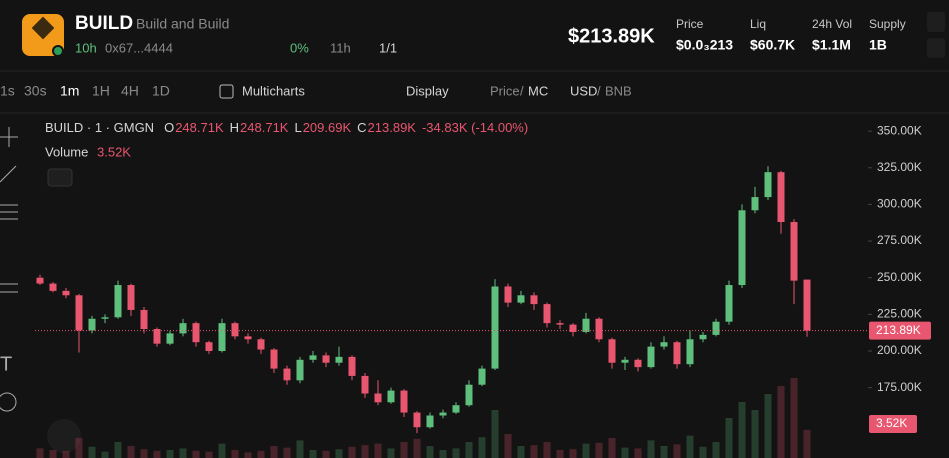  I want to click on checkbox, so click(226, 91).